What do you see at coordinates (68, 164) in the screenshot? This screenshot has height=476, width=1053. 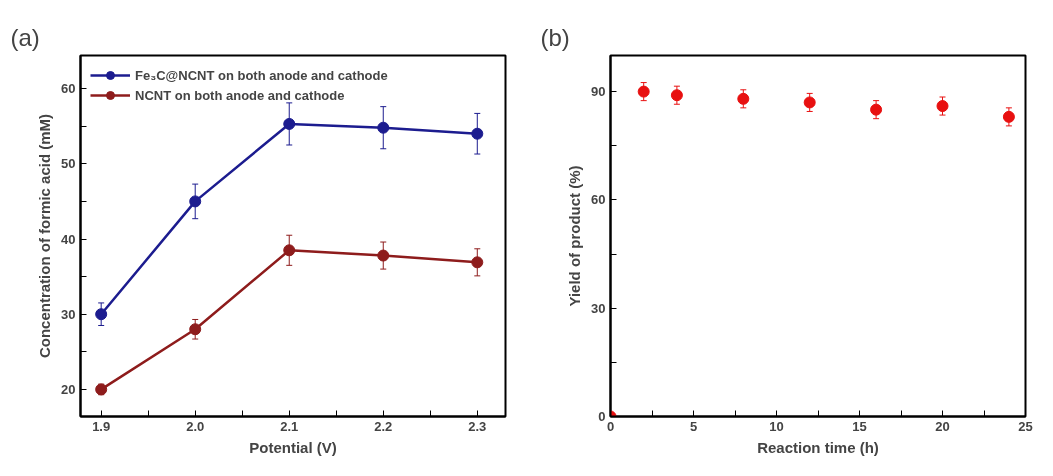 I see `y-tick-label: 50` at bounding box center [68, 164].